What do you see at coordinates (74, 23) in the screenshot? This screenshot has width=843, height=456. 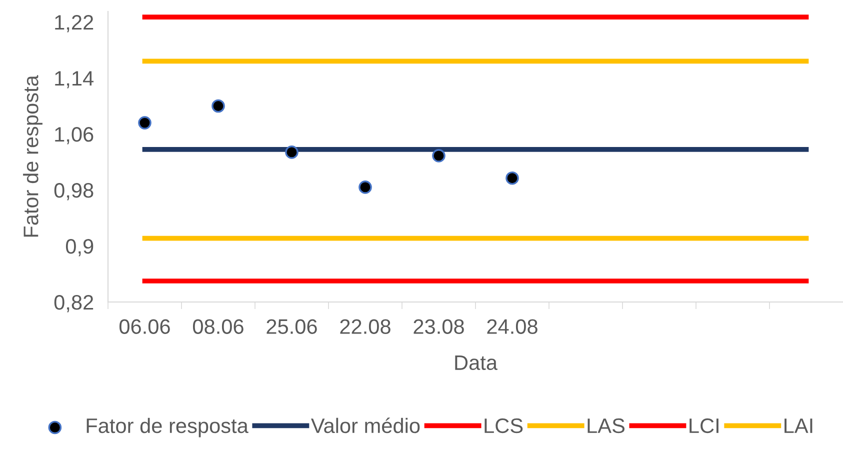 I see `y-tick-label: 1,22` at bounding box center [74, 23].